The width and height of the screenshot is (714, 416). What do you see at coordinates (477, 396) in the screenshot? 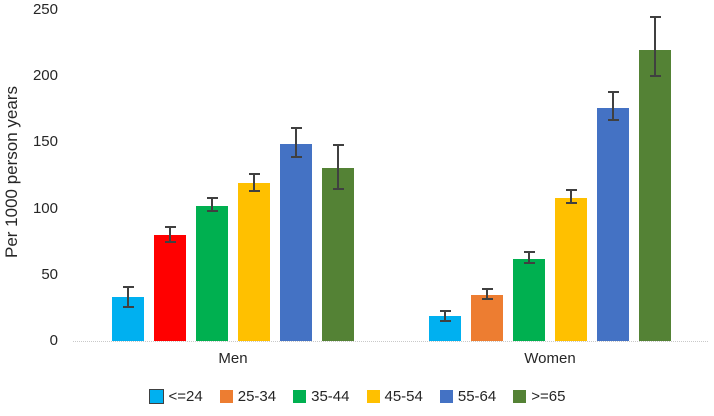
I see `legend-label-55-64: 55-64` at bounding box center [477, 396].